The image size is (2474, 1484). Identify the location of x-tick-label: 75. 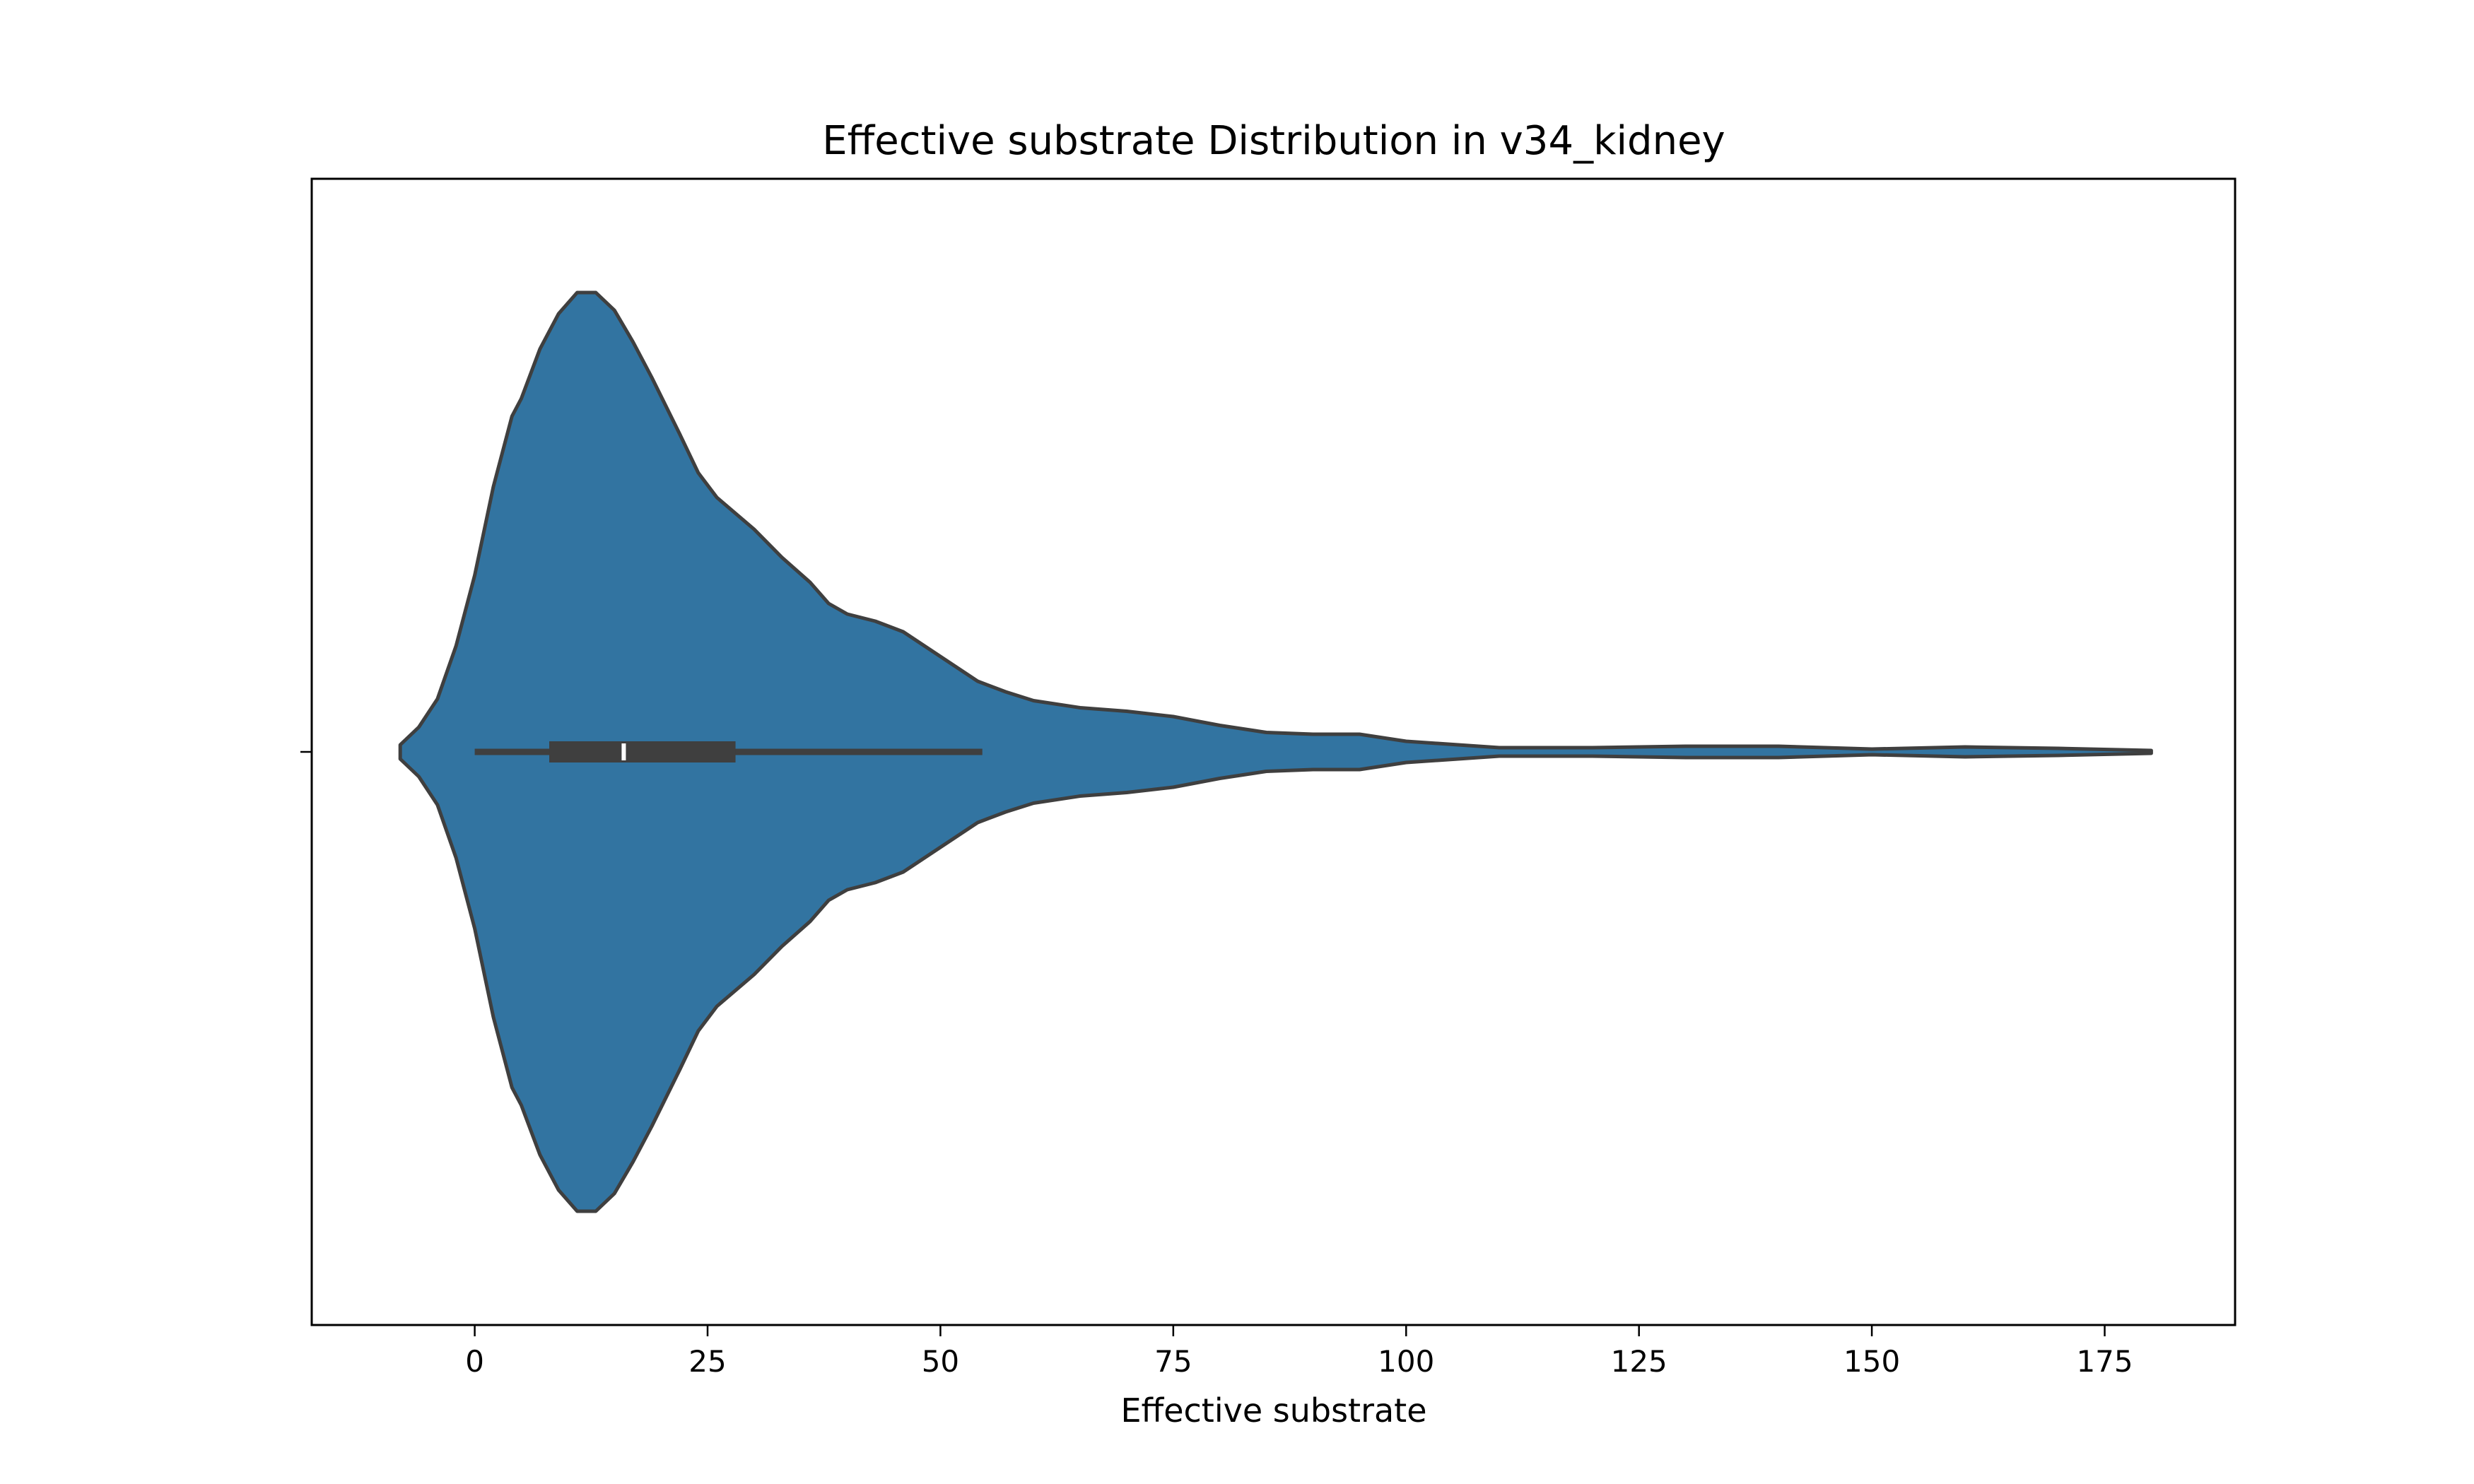
(1173, 1361).